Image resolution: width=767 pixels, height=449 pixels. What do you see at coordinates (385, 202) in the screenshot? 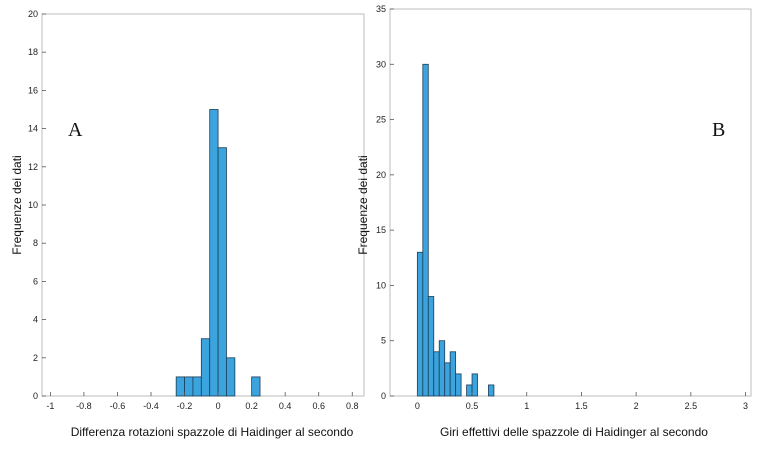
I see `panel-b-y-ticks: 0 5 10 15 20 25 30 35` at bounding box center [385, 202].